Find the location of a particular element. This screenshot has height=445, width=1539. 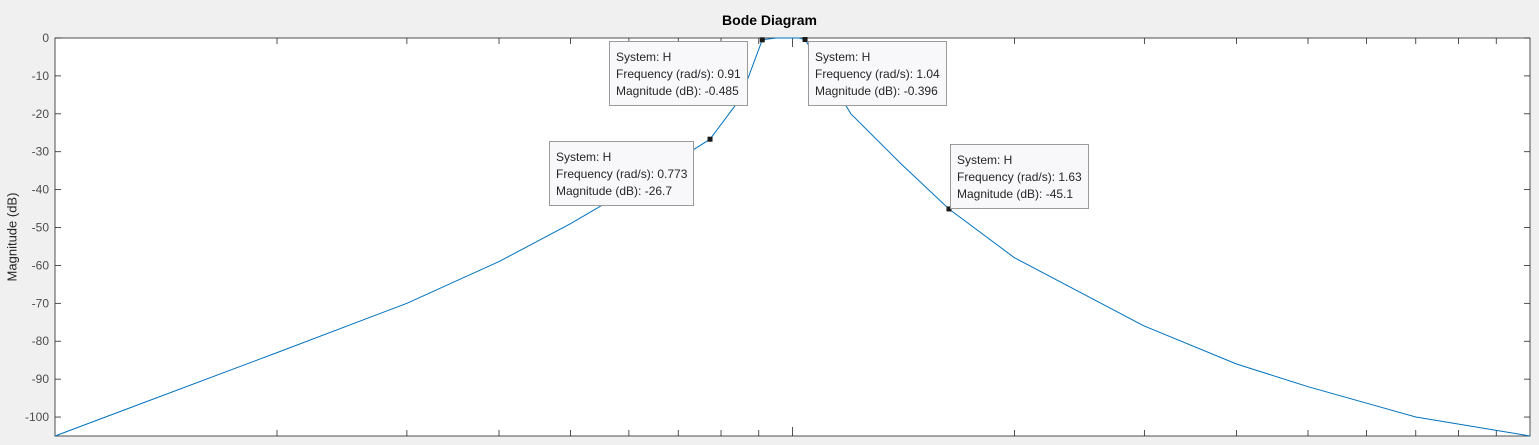

datatip-frequency: Frequency (rad/s): 1.04 is located at coordinates (877, 74).